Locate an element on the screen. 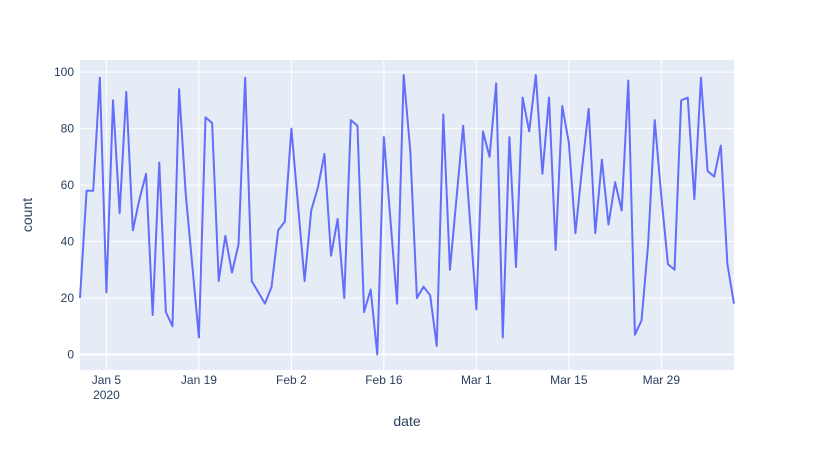  x-year-label: 2020 is located at coordinates (106, 395).